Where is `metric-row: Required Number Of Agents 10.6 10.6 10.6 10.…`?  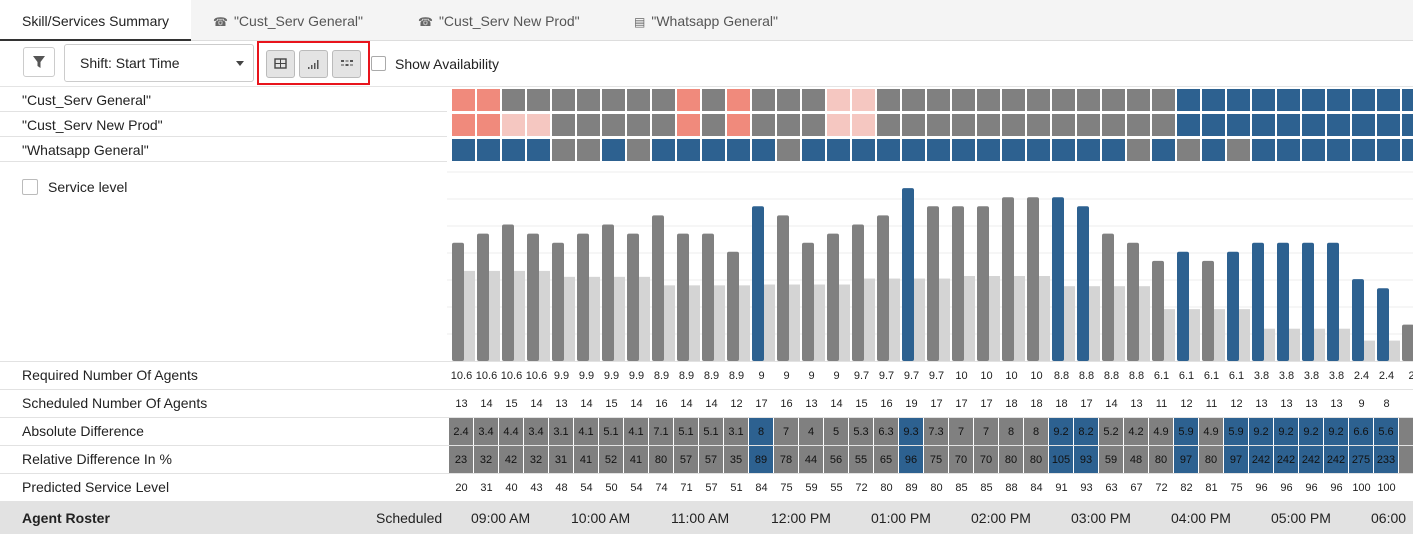 metric-row: Required Number Of Agents 10.6 10.6 10.6 10.… is located at coordinates (706, 375).